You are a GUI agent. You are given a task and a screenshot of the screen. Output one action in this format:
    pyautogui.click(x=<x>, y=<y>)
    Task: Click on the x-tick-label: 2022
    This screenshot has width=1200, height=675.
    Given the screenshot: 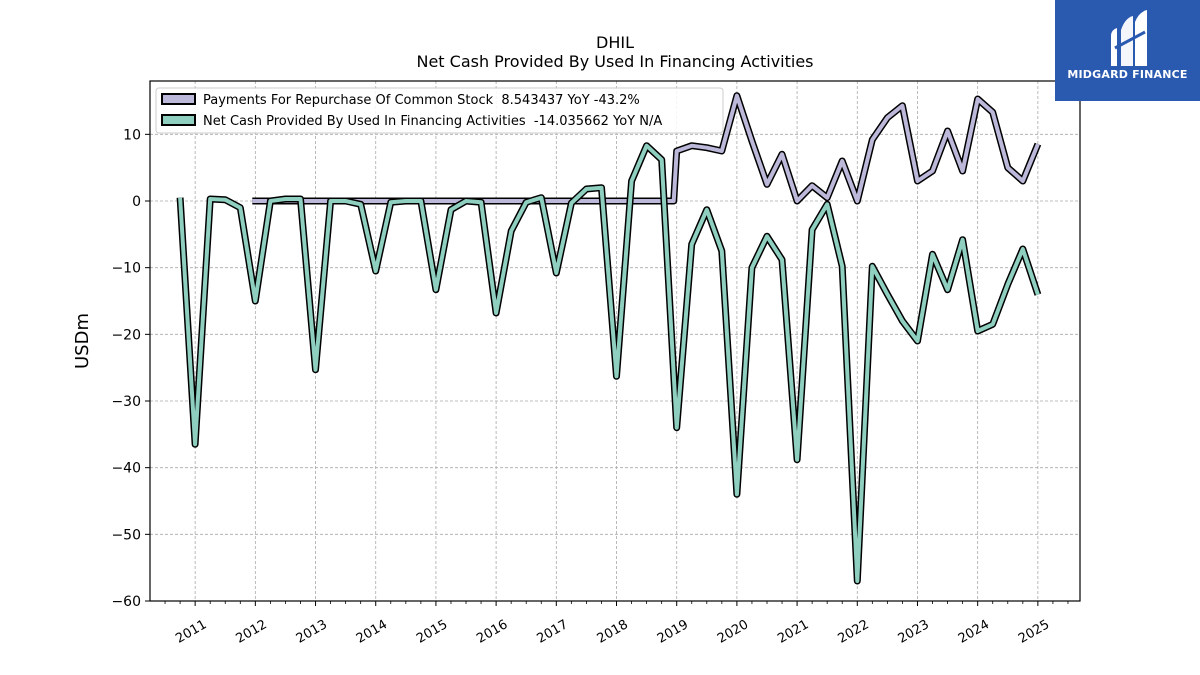 What is the action you would take?
    pyautogui.click(x=853, y=632)
    